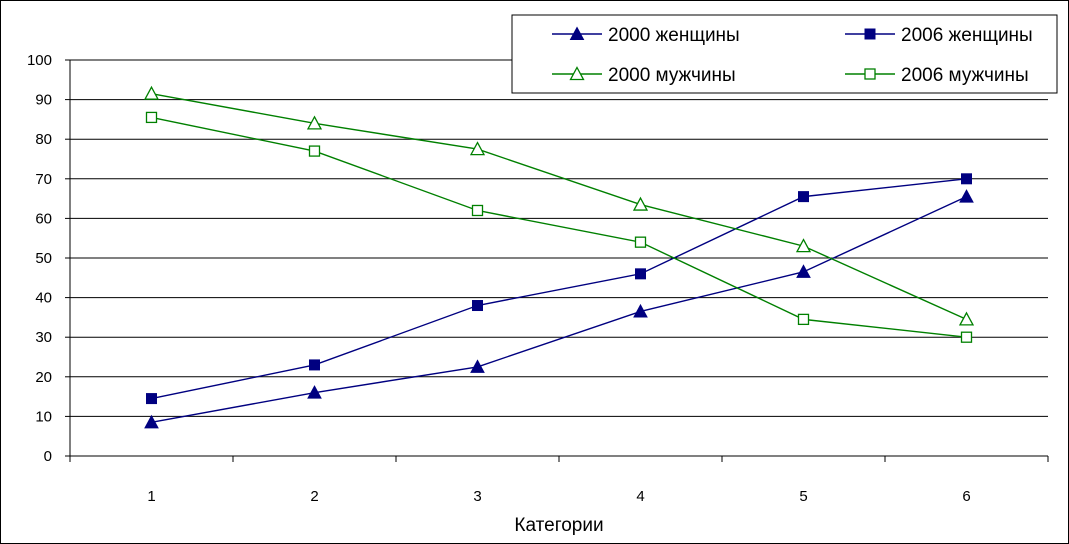  Describe the element at coordinates (965, 75) in the screenshot. I see `legend-label: 2006 мужчины` at that location.